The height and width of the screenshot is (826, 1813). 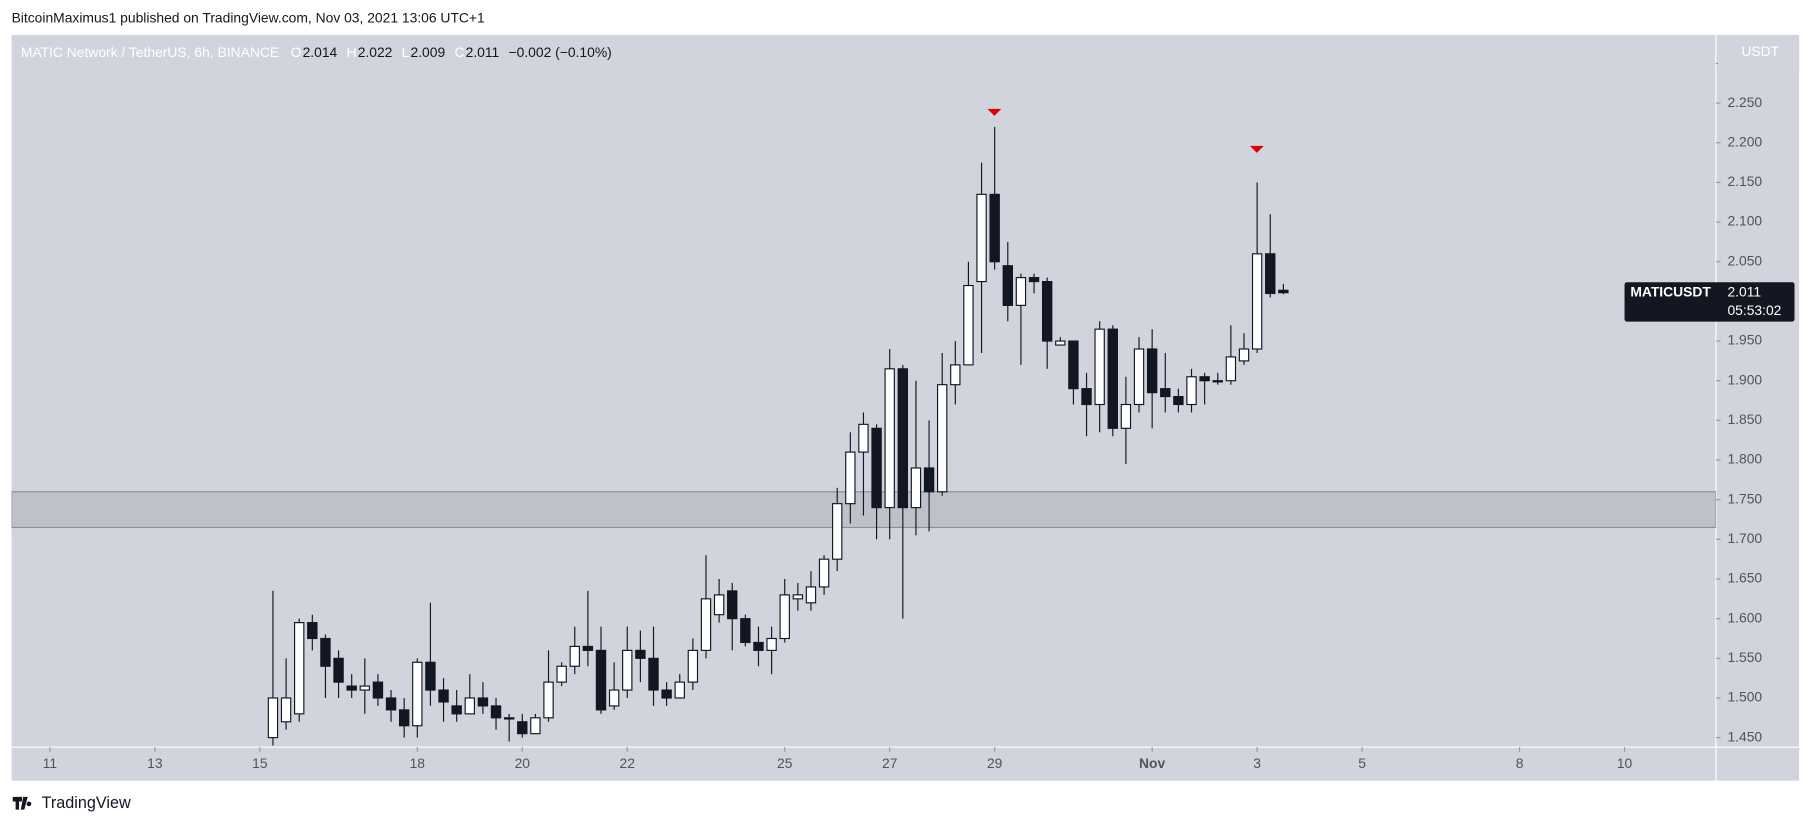 What do you see at coordinates (560, 52) in the screenshot?
I see `change-label: −0.002 (−0.10%)` at bounding box center [560, 52].